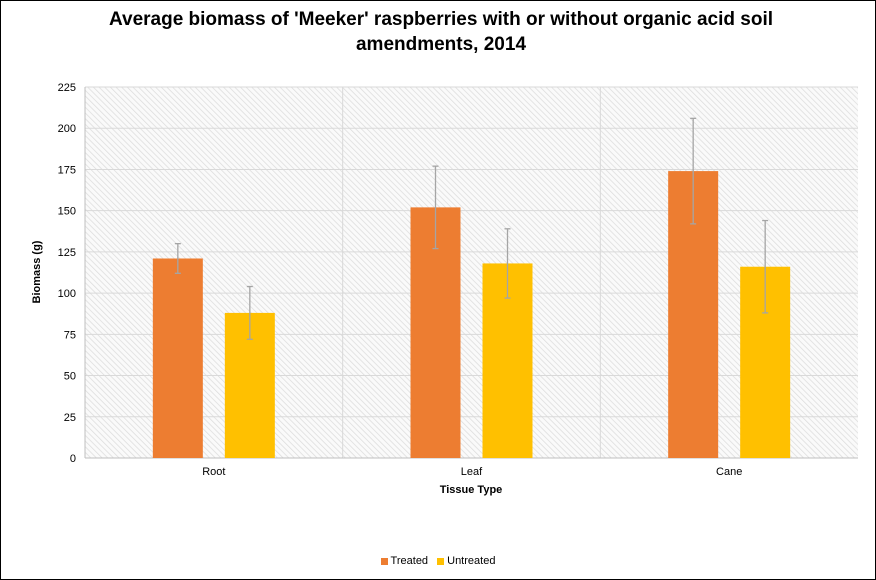  Describe the element at coordinates (729, 472) in the screenshot. I see `x-tick-label: Cane` at that location.